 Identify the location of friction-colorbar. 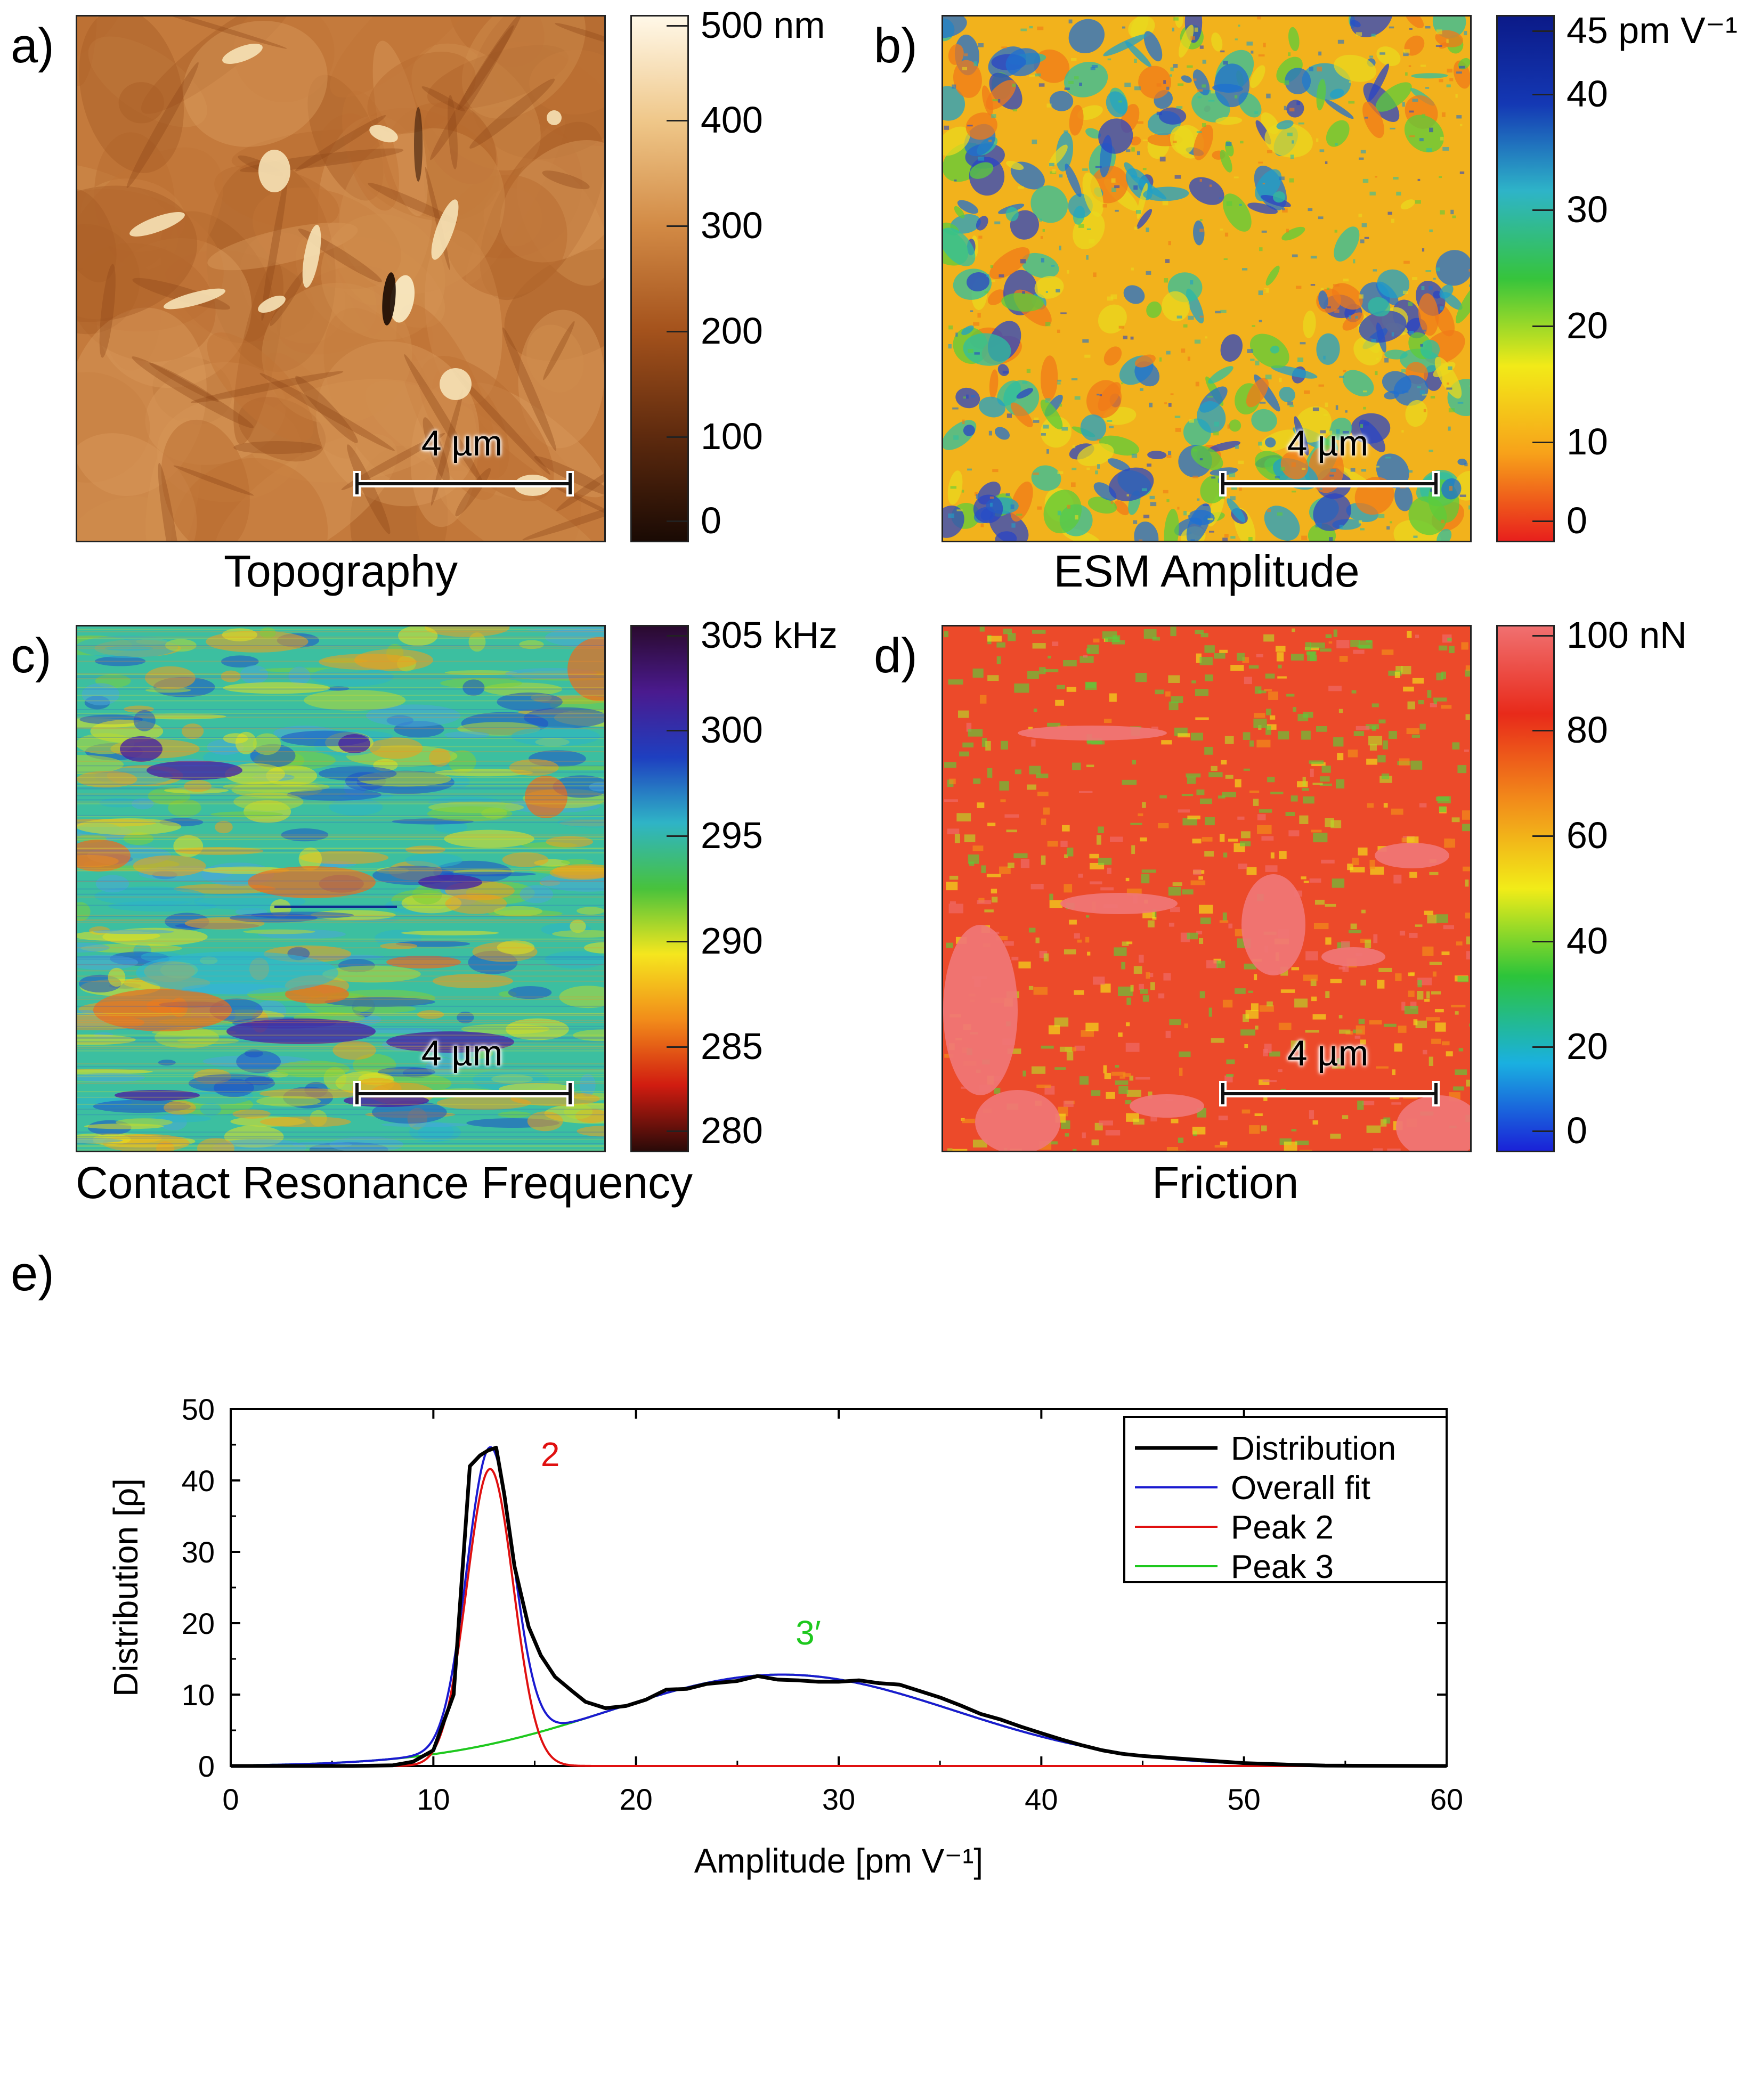
(1525, 888).